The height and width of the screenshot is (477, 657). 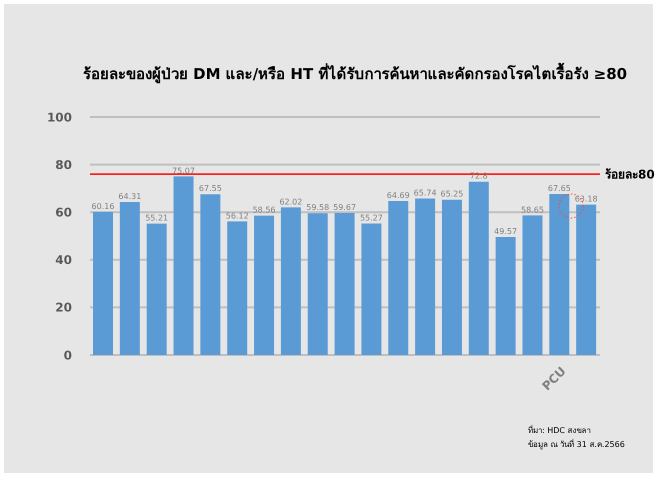 I want to click on y-tick-label: 80, so click(x=63, y=165).